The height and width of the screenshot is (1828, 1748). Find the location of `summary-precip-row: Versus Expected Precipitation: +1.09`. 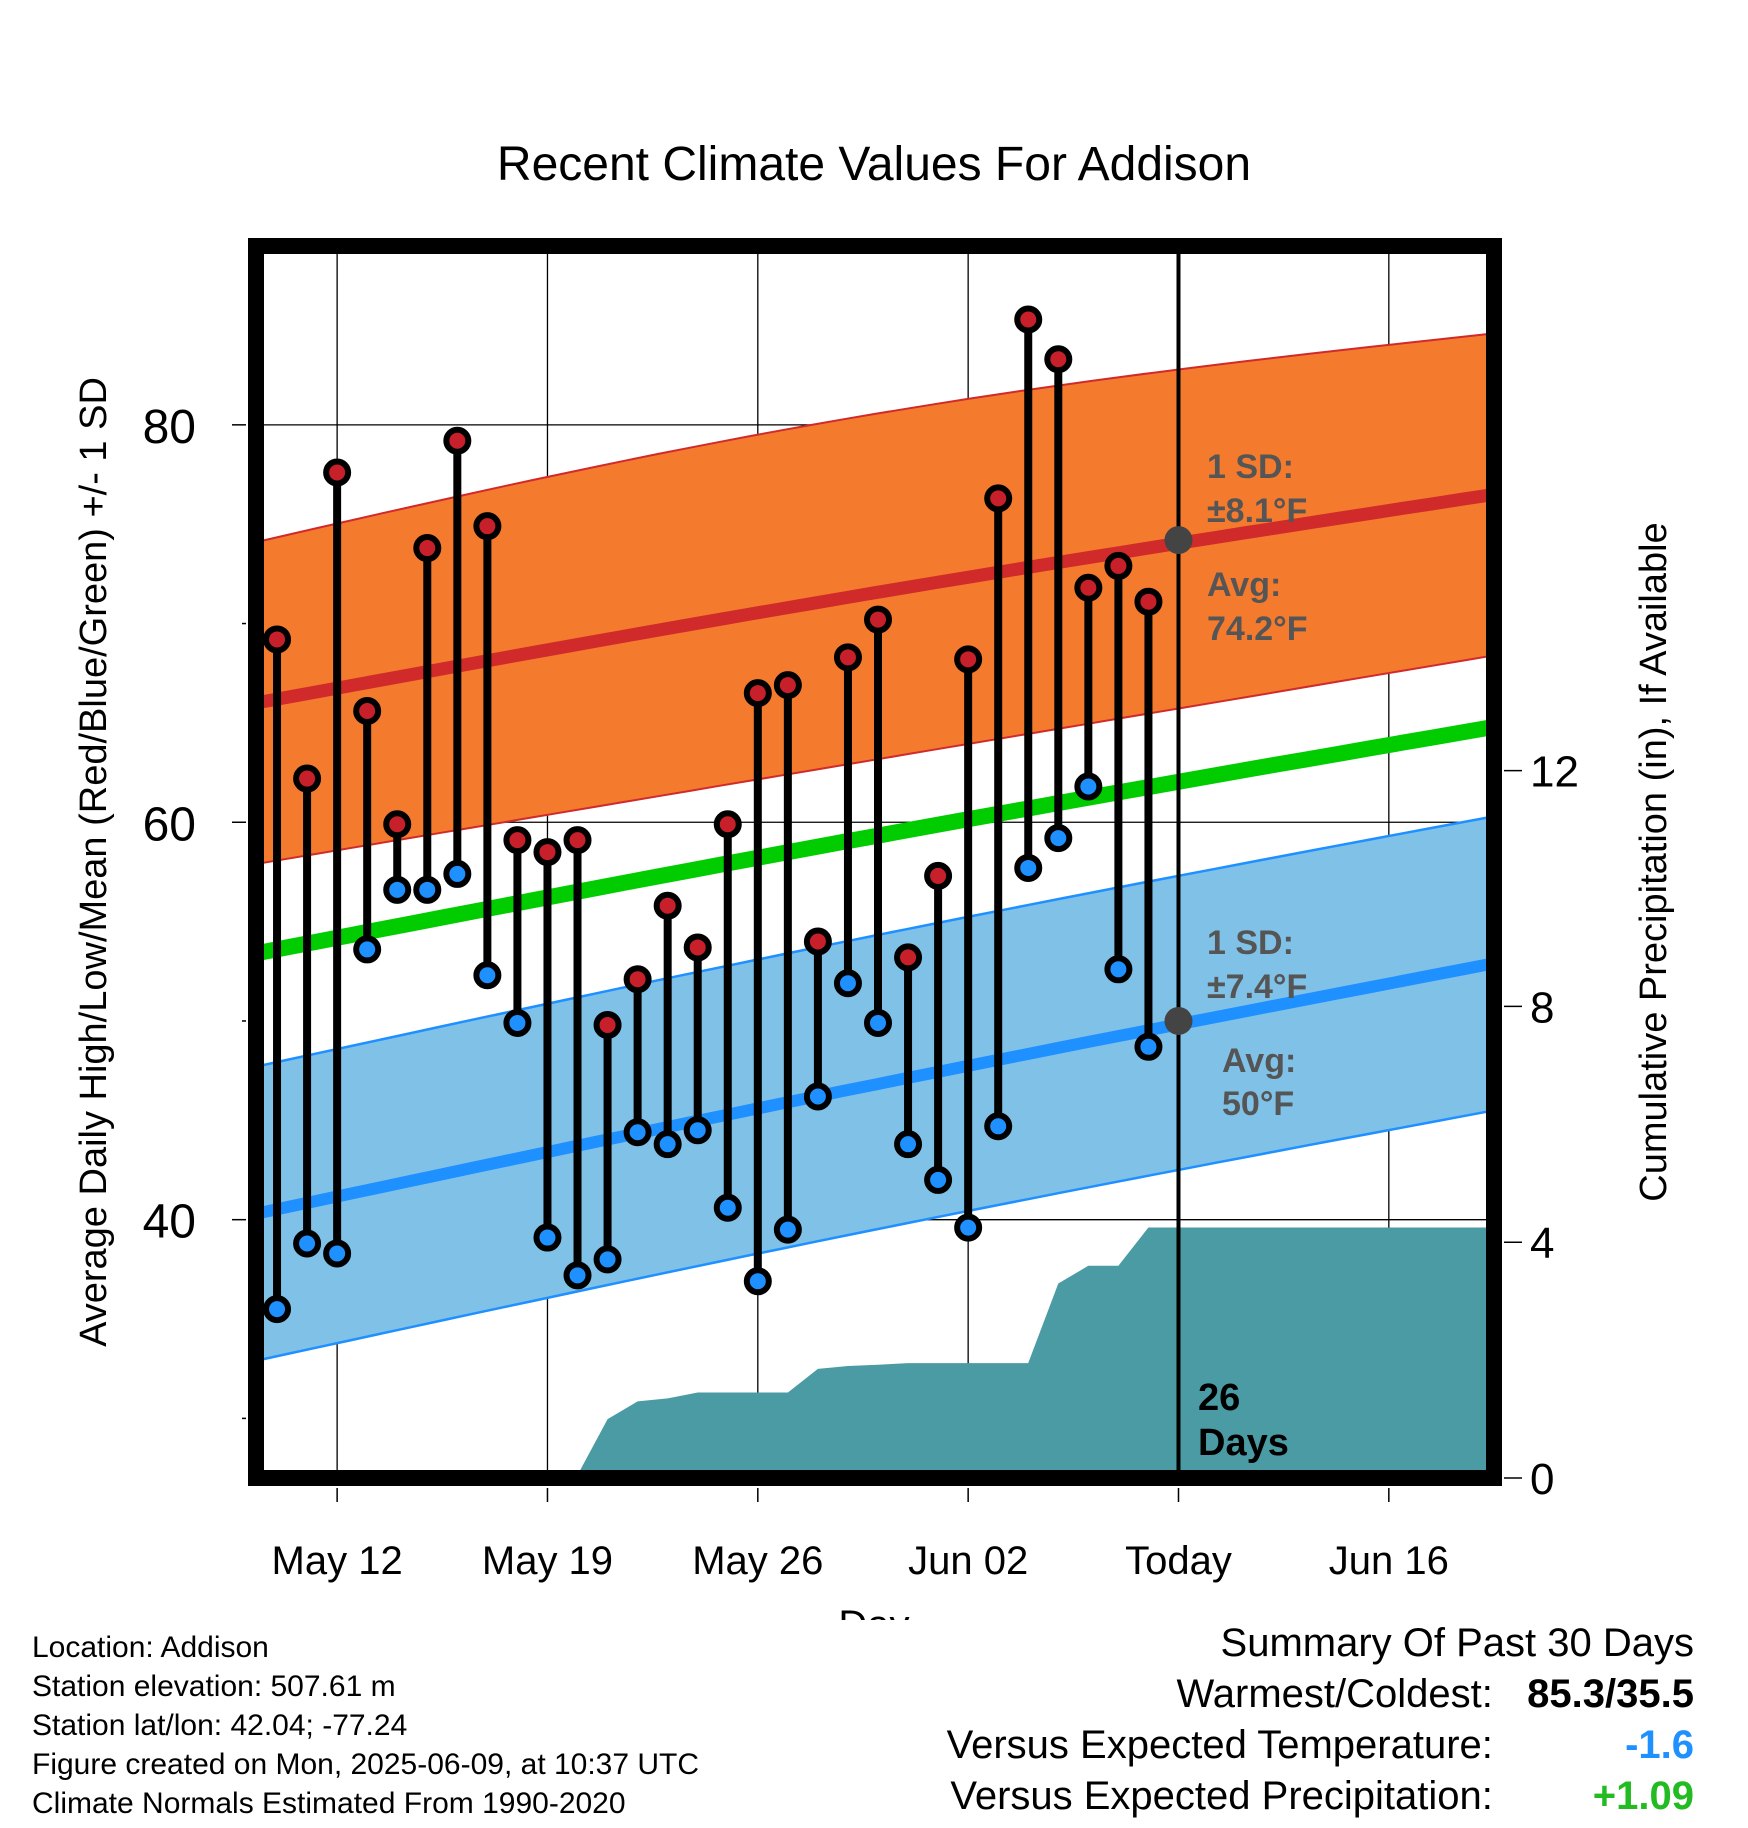

summary-precip-row: Versus Expected Precipitation: +1.09 is located at coordinates (1320, 1796).